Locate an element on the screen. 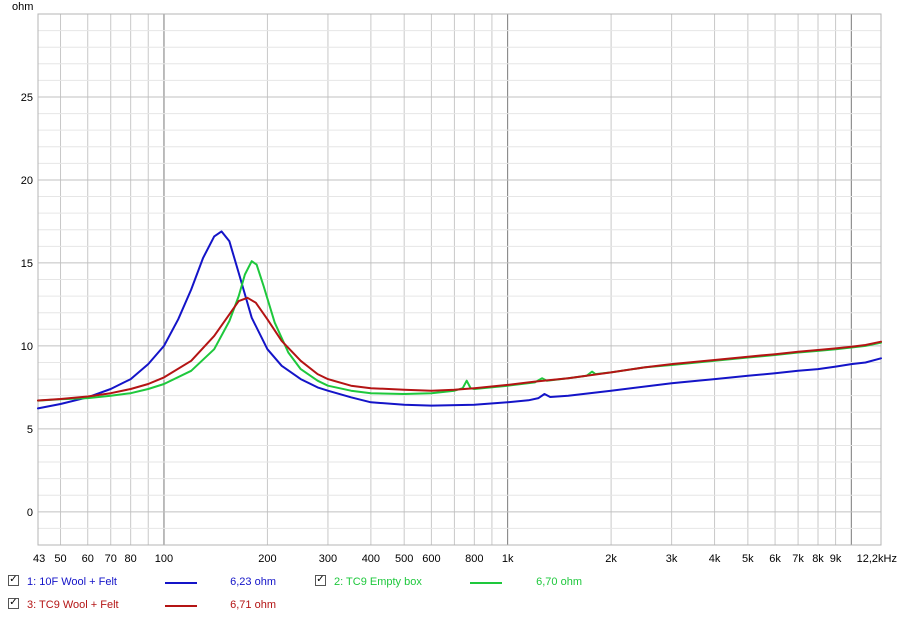  x-tick-label: 50 is located at coordinates (60, 559).